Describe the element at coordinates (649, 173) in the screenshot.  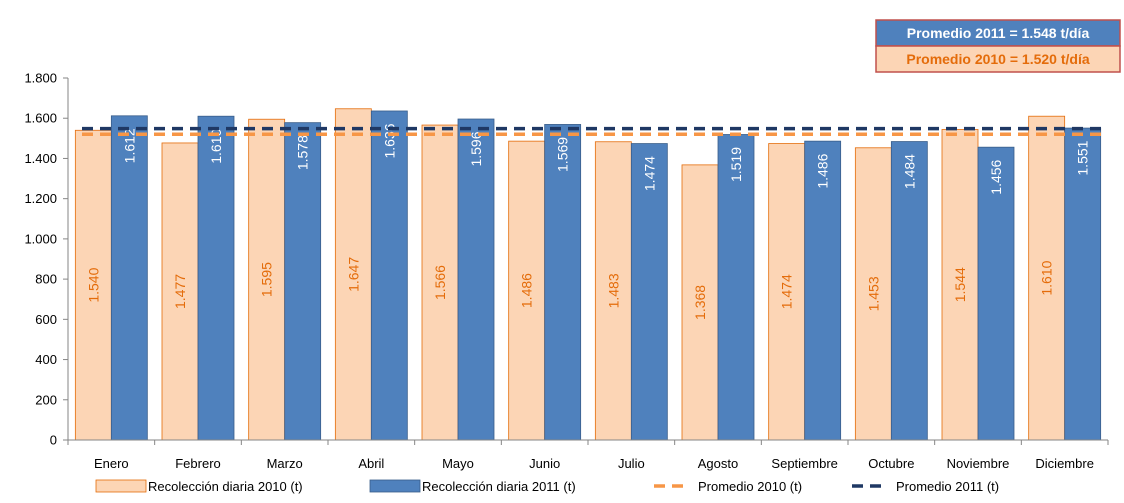
I see `bar-label-2011: 1.474` at that location.